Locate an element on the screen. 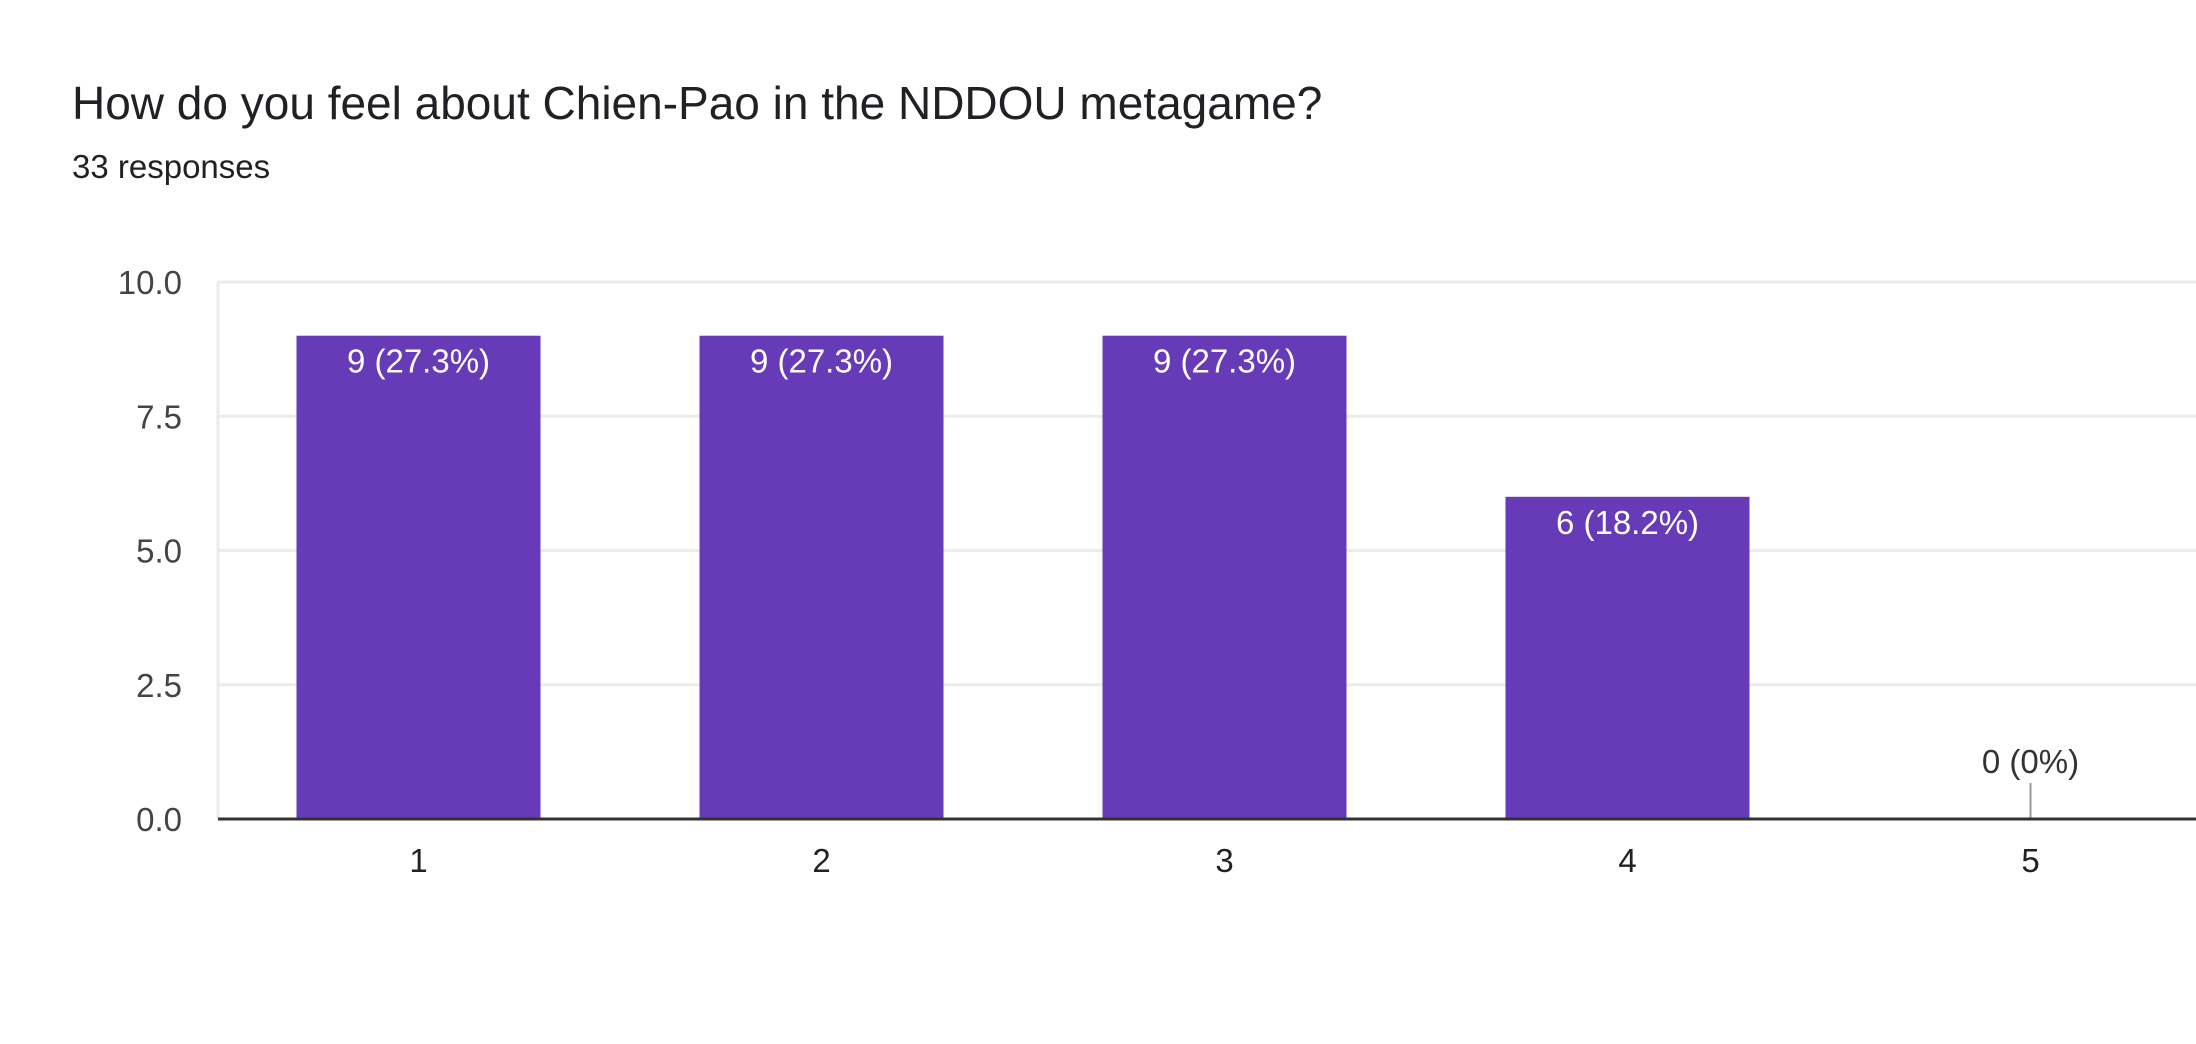 The height and width of the screenshot is (1044, 2196). x-tick-label: 1 is located at coordinates (418, 860).